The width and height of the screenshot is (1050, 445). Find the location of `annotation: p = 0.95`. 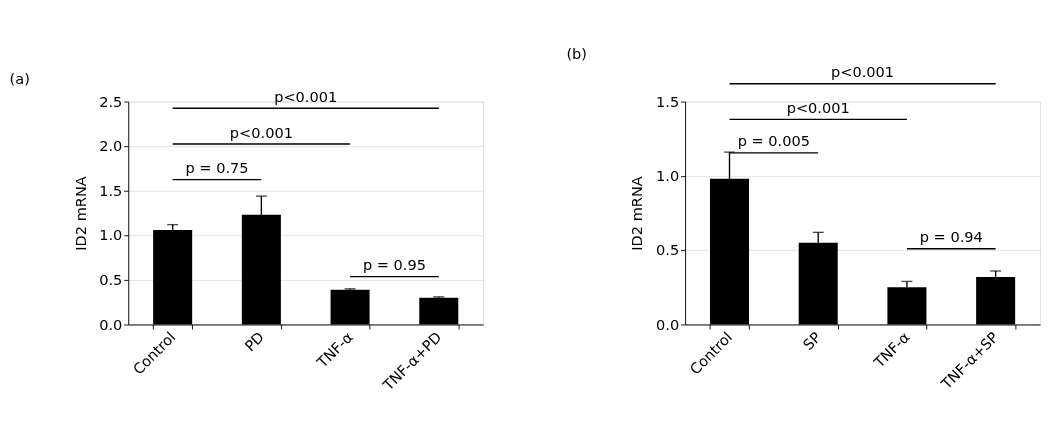

annotation: p = 0.95 is located at coordinates (394, 265).